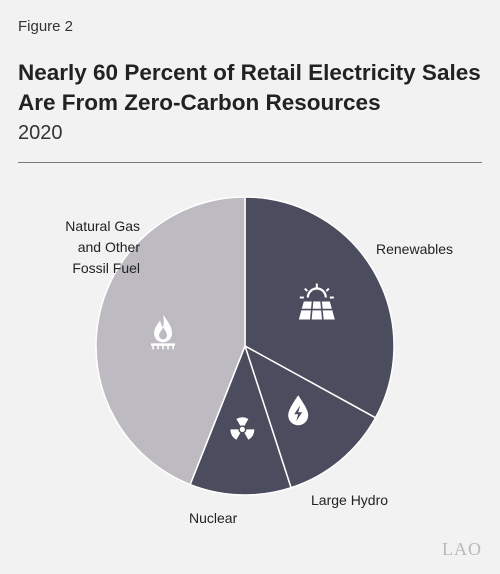  I want to click on label-nuclear: Nuclear, so click(213, 518).